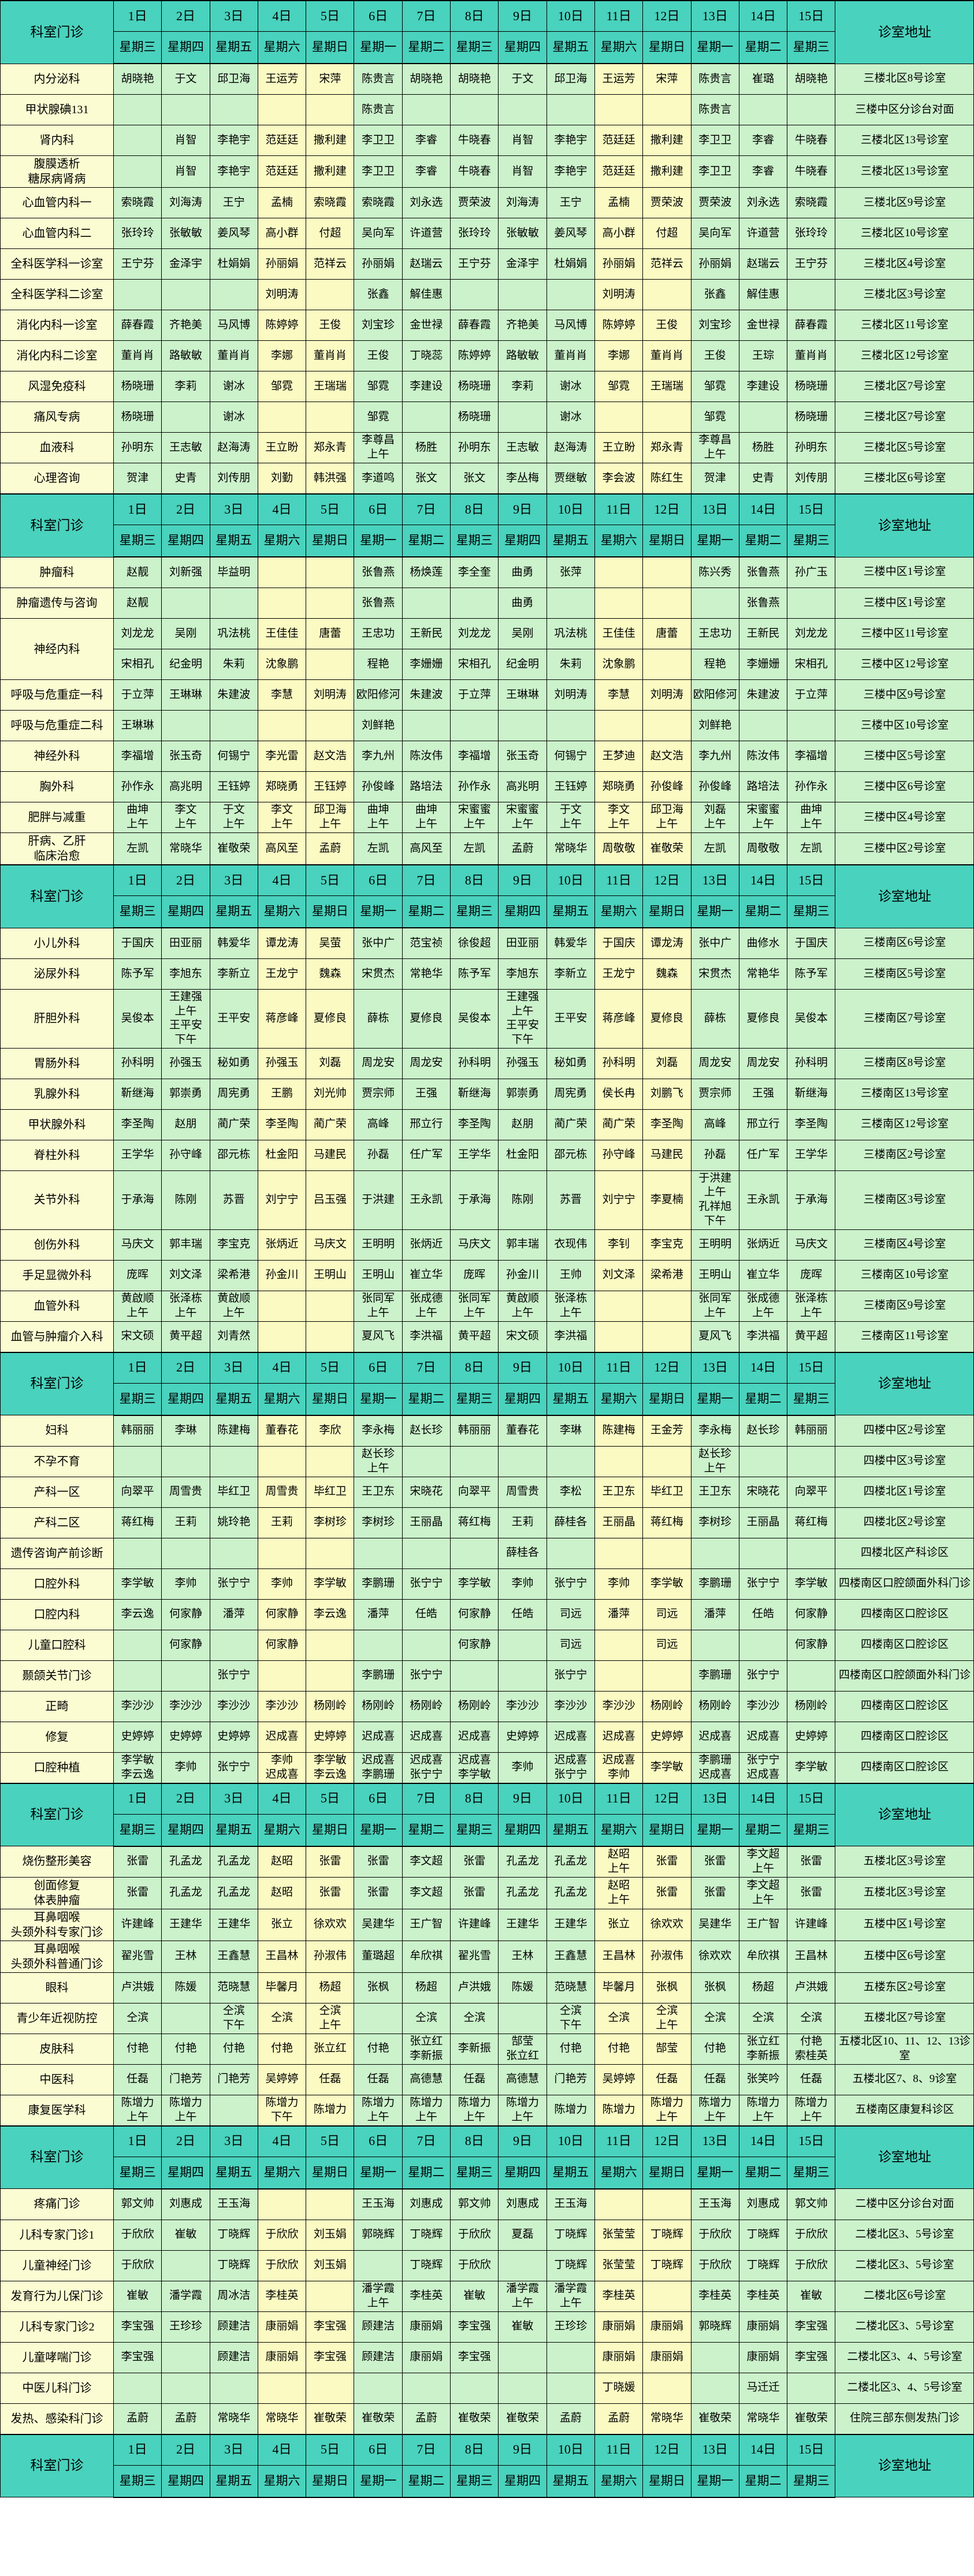 The height and width of the screenshot is (2576, 974). What do you see at coordinates (619, 633) in the screenshot?
I see `schedule-cell: 王佳佳` at bounding box center [619, 633].